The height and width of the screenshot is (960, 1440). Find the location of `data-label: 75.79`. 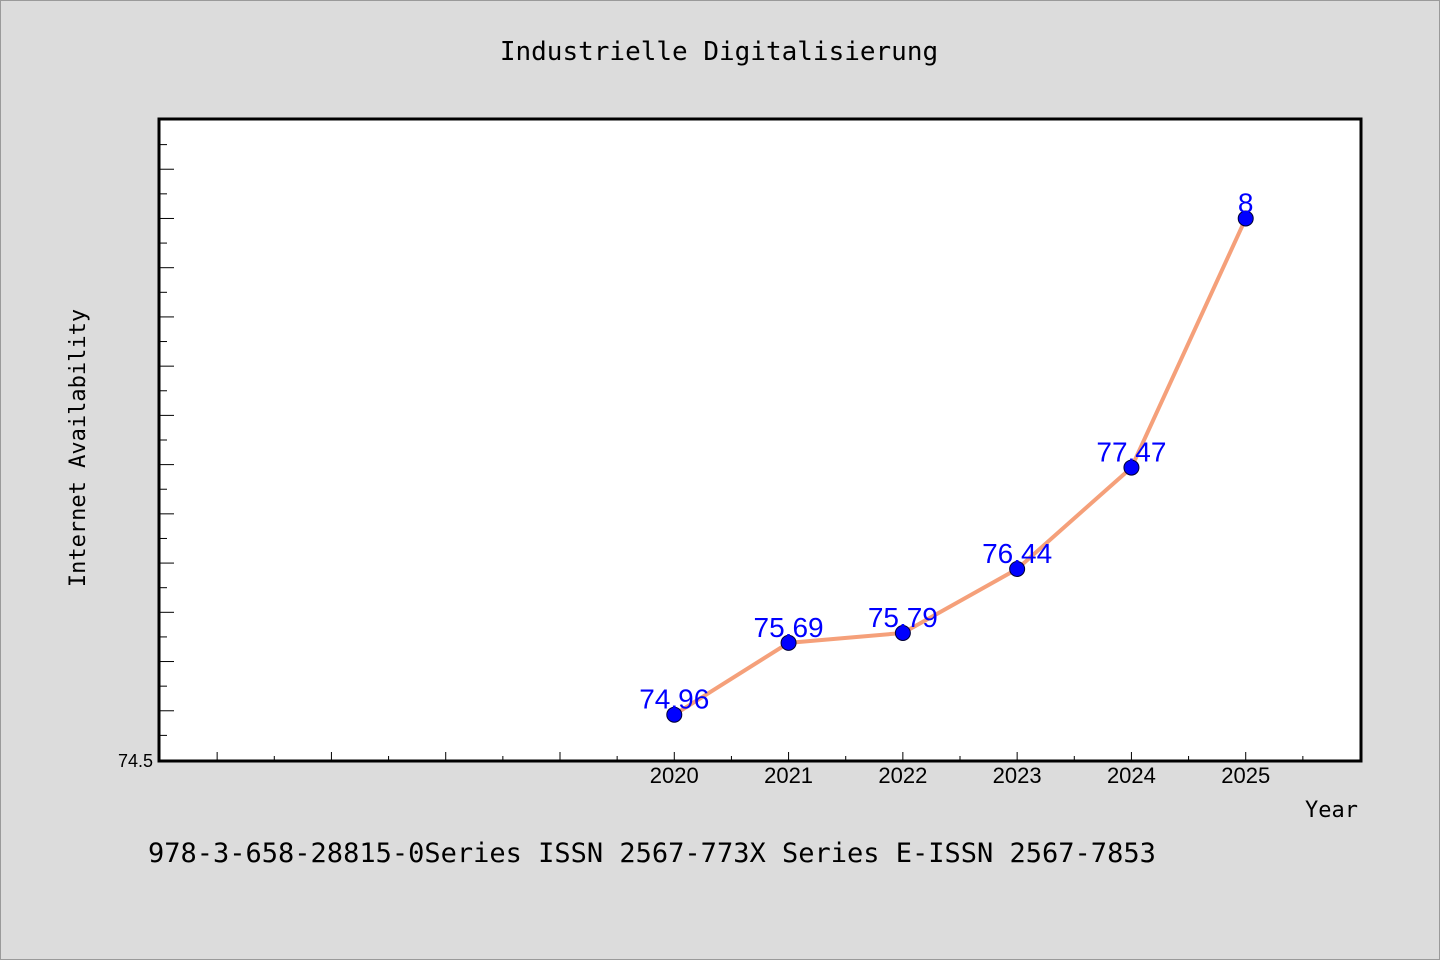

data-label: 75.79 is located at coordinates (903, 617).